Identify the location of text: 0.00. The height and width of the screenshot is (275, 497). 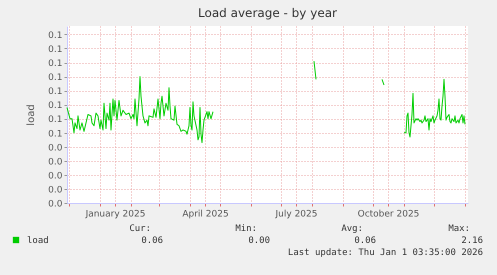
(259, 241).